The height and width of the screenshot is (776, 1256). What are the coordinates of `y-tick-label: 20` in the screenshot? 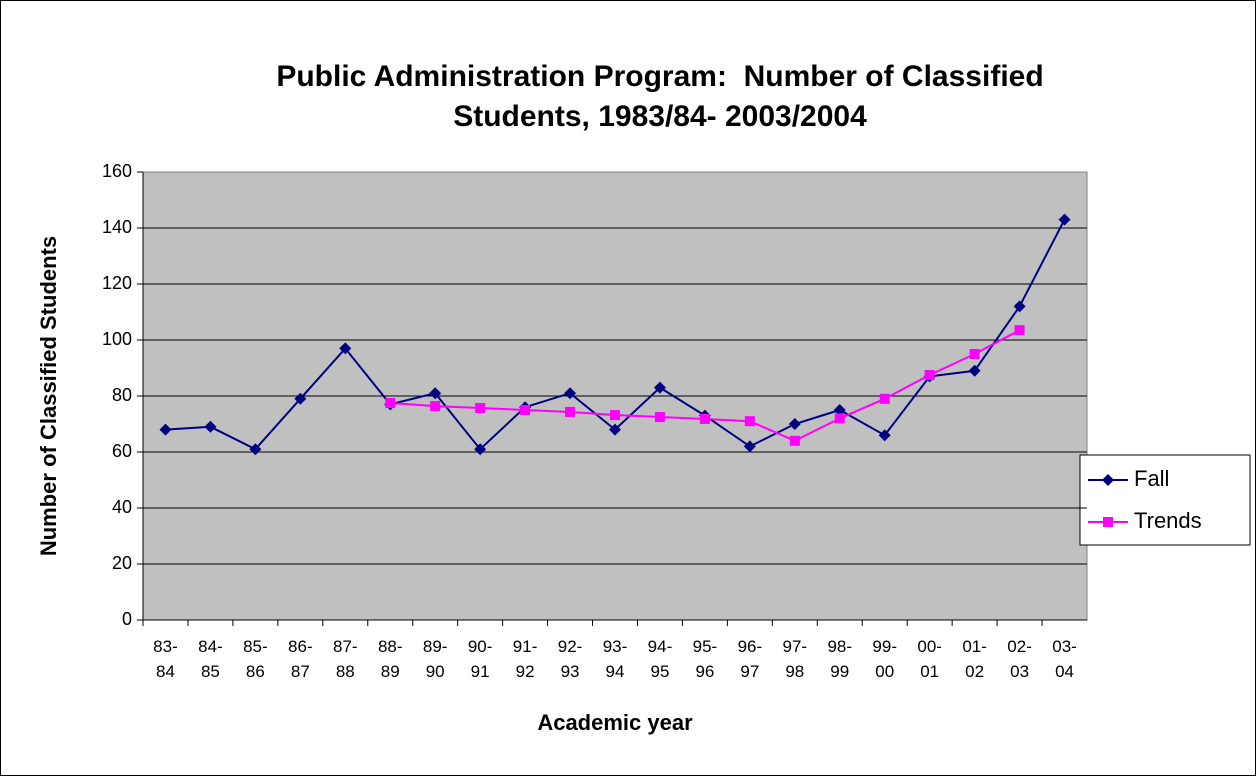 It's located at (122, 563).